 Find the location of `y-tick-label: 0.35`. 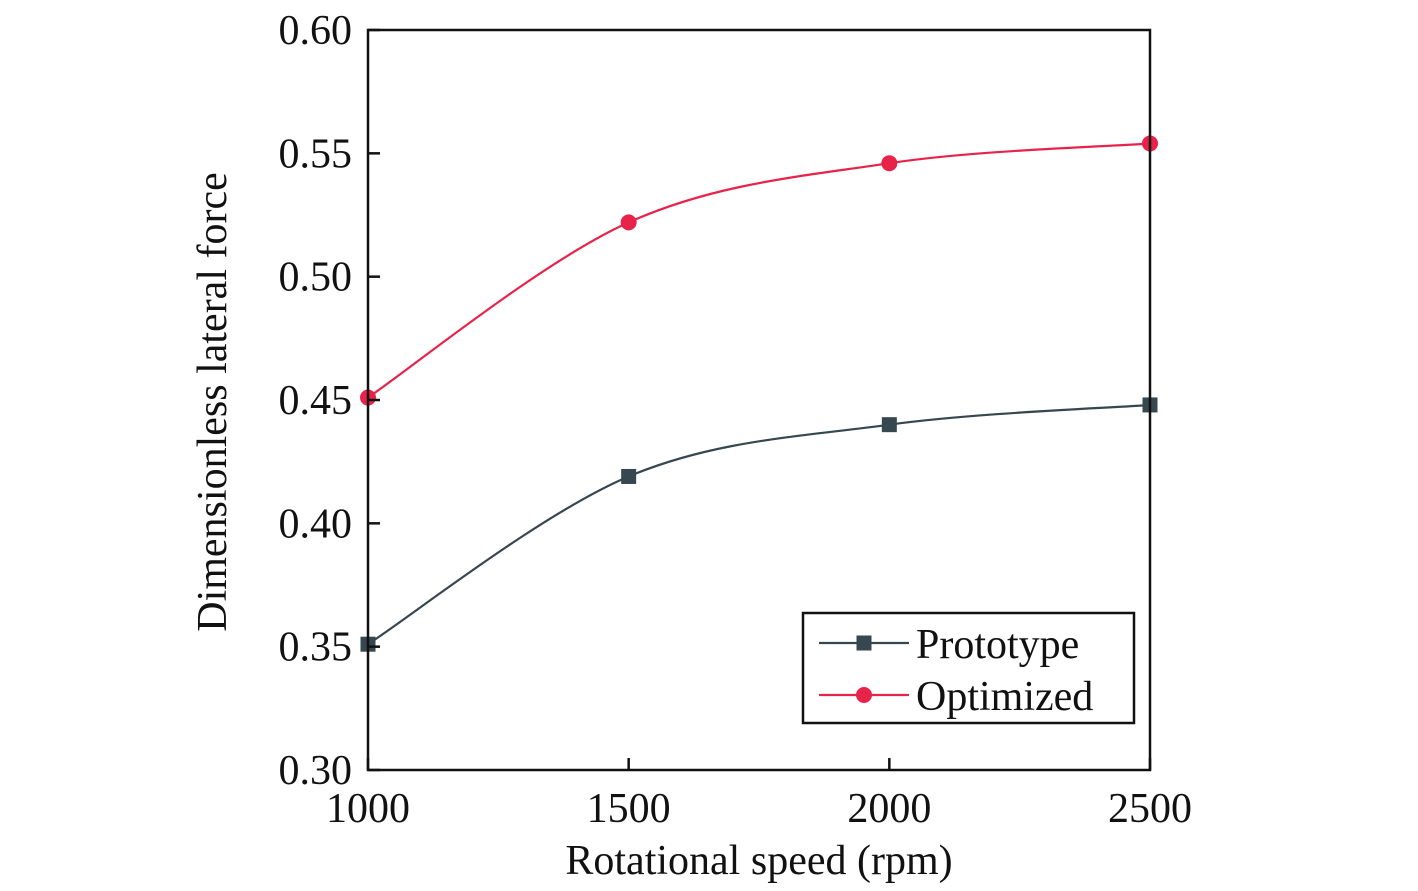

y-tick-label: 0.35 is located at coordinates (316, 648).